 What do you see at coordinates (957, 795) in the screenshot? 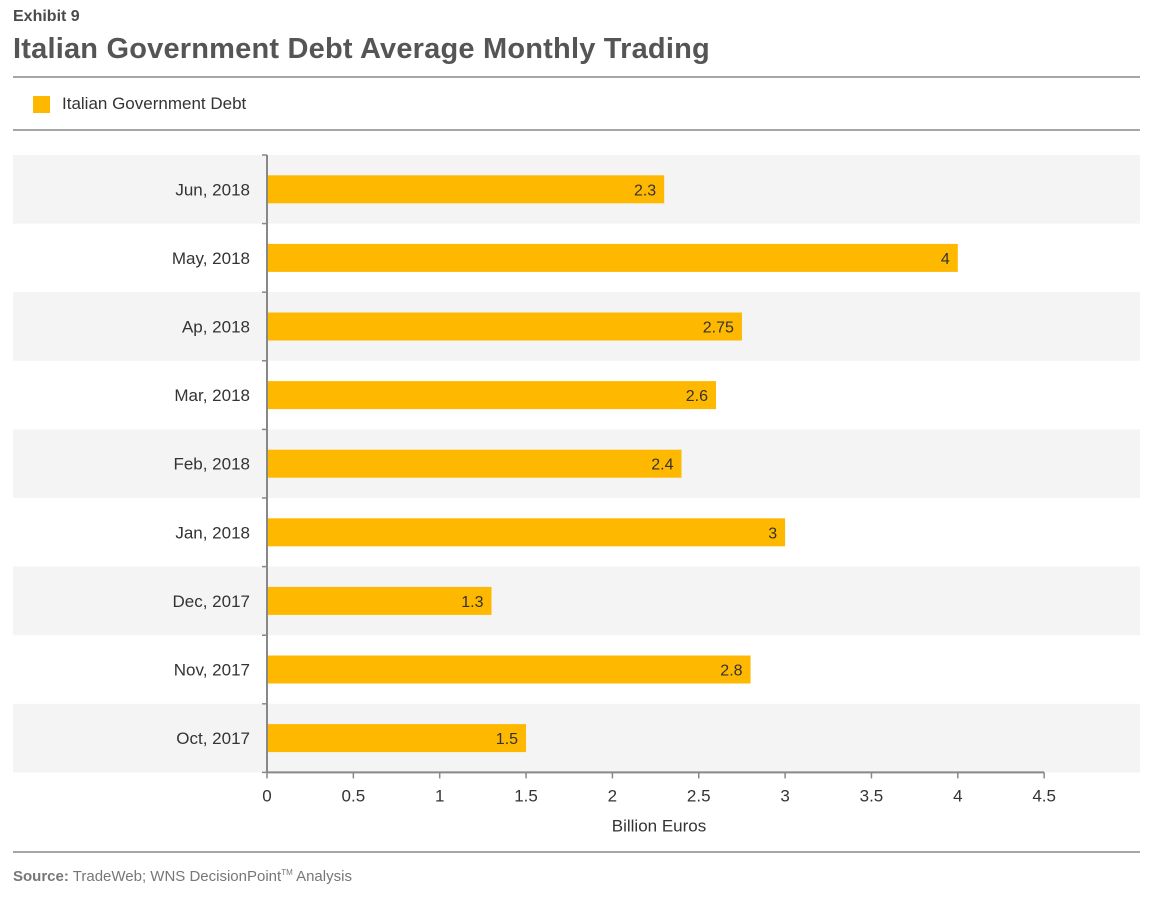
I see `x-tick-label: 4` at bounding box center [957, 795].